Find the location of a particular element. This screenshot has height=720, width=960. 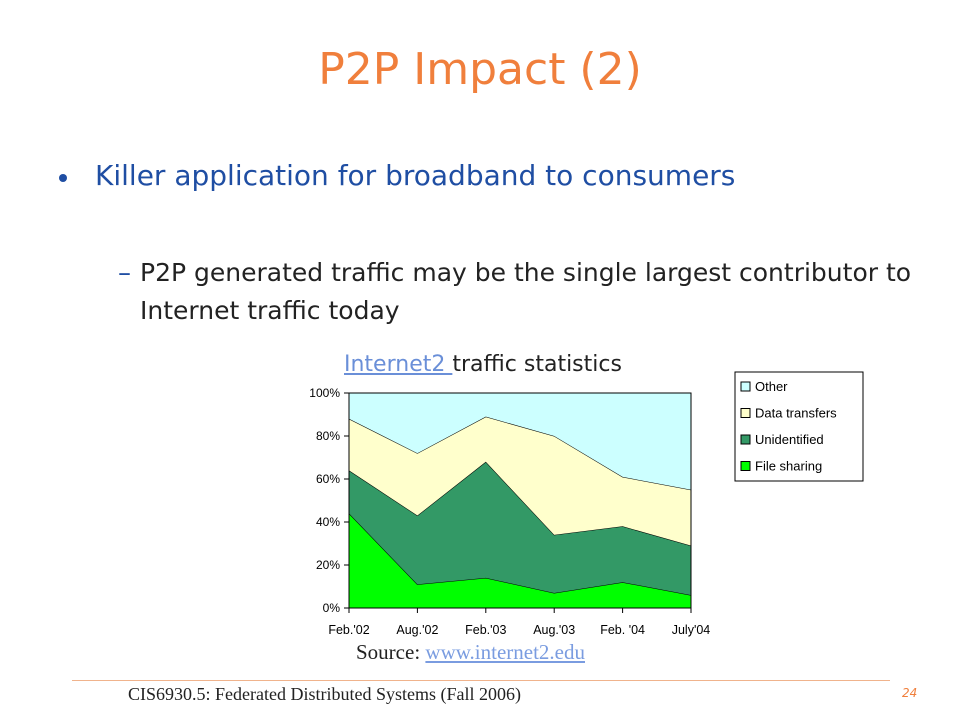

source-line: Source: www.internet2.edu is located at coordinates (470, 652).